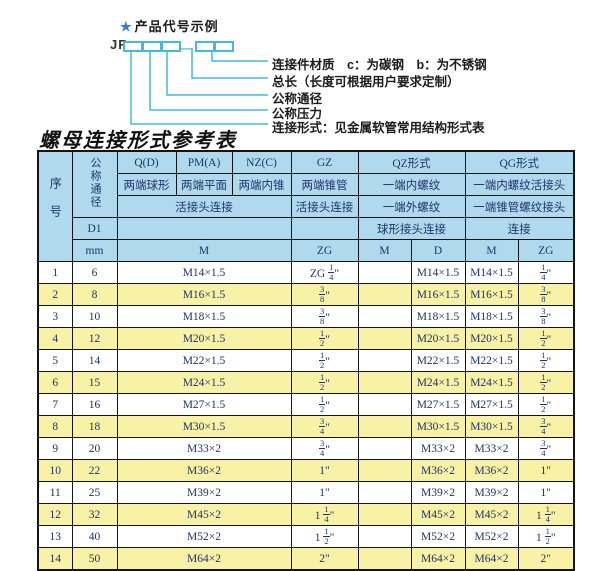  What do you see at coordinates (438, 514) in the screenshot?
I see `row-qz-d: M45×2` at bounding box center [438, 514].